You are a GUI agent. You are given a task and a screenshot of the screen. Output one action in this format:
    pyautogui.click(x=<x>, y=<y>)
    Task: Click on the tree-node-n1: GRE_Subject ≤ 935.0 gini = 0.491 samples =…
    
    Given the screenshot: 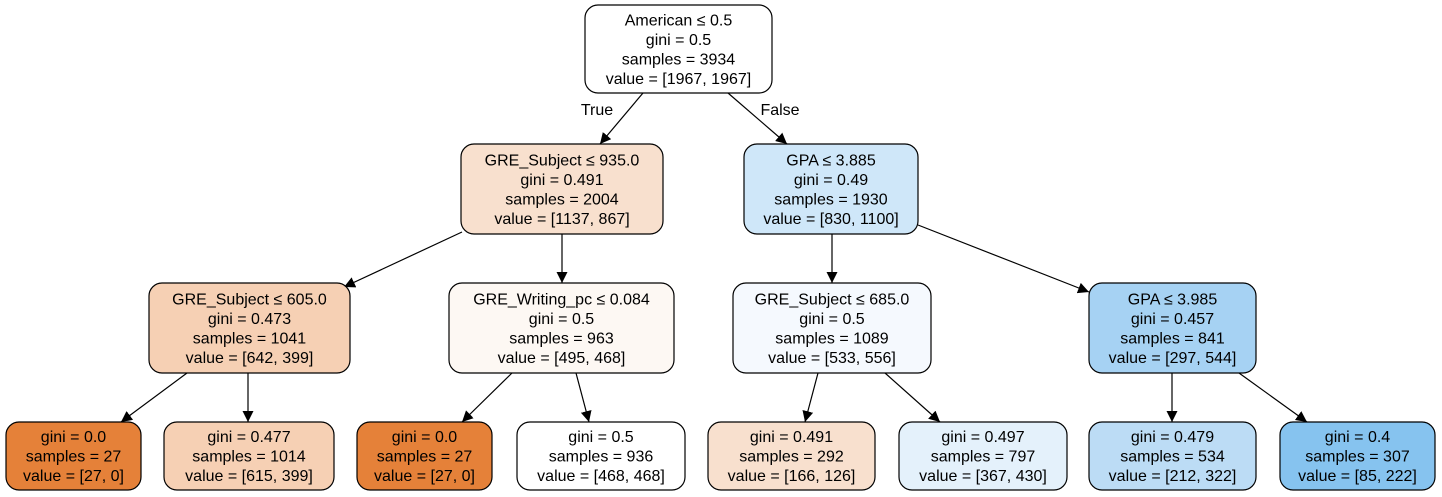 What is the action you would take?
    pyautogui.click(x=562, y=189)
    